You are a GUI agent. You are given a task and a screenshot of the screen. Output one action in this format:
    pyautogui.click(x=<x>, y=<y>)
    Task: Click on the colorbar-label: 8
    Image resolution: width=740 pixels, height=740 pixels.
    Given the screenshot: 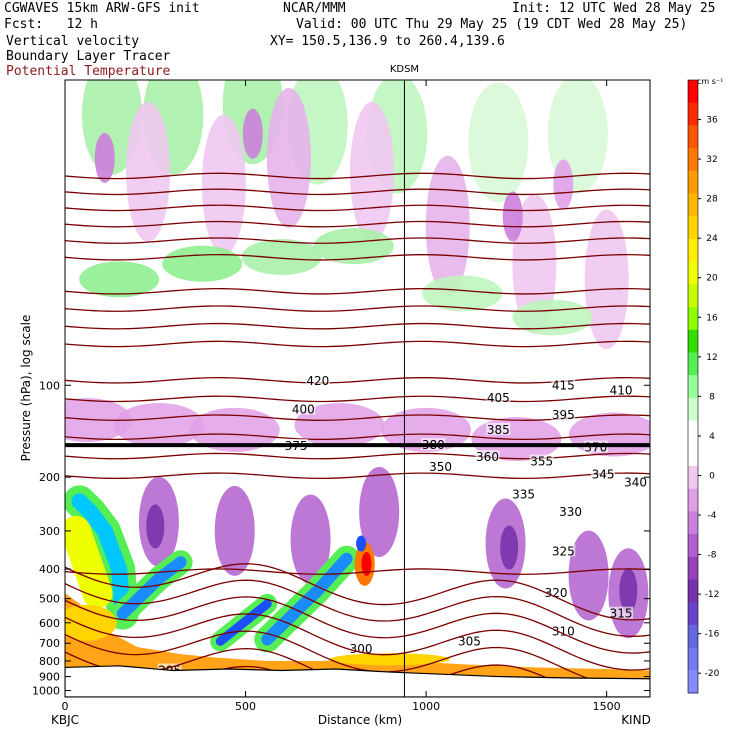 What is the action you would take?
    pyautogui.click(x=712, y=397)
    